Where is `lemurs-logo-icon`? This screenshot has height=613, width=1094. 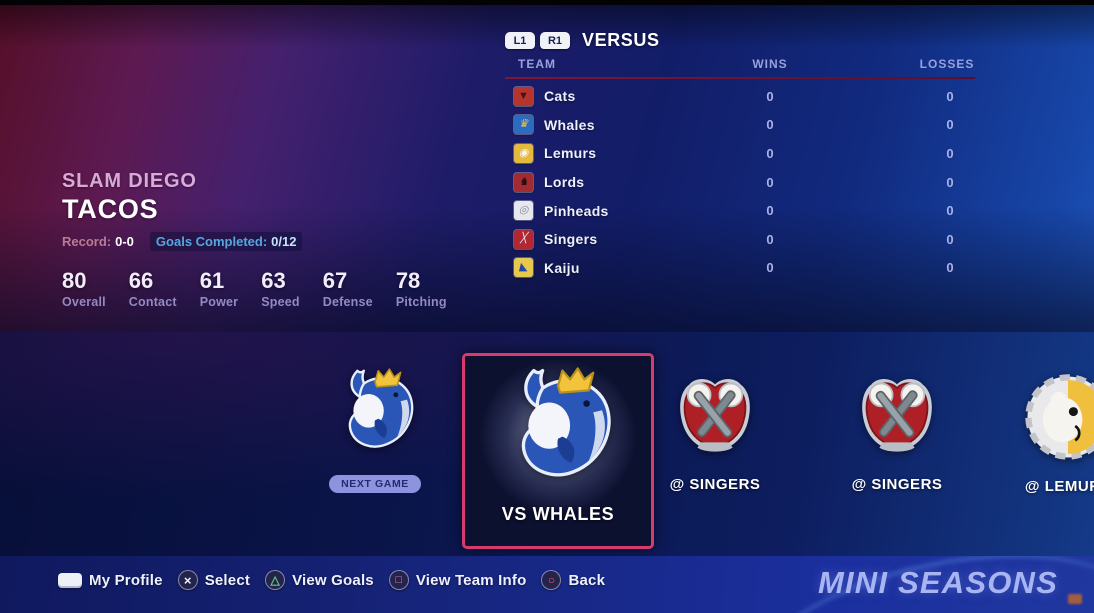
lemurs-logo-icon is located at coordinates (1058, 417).